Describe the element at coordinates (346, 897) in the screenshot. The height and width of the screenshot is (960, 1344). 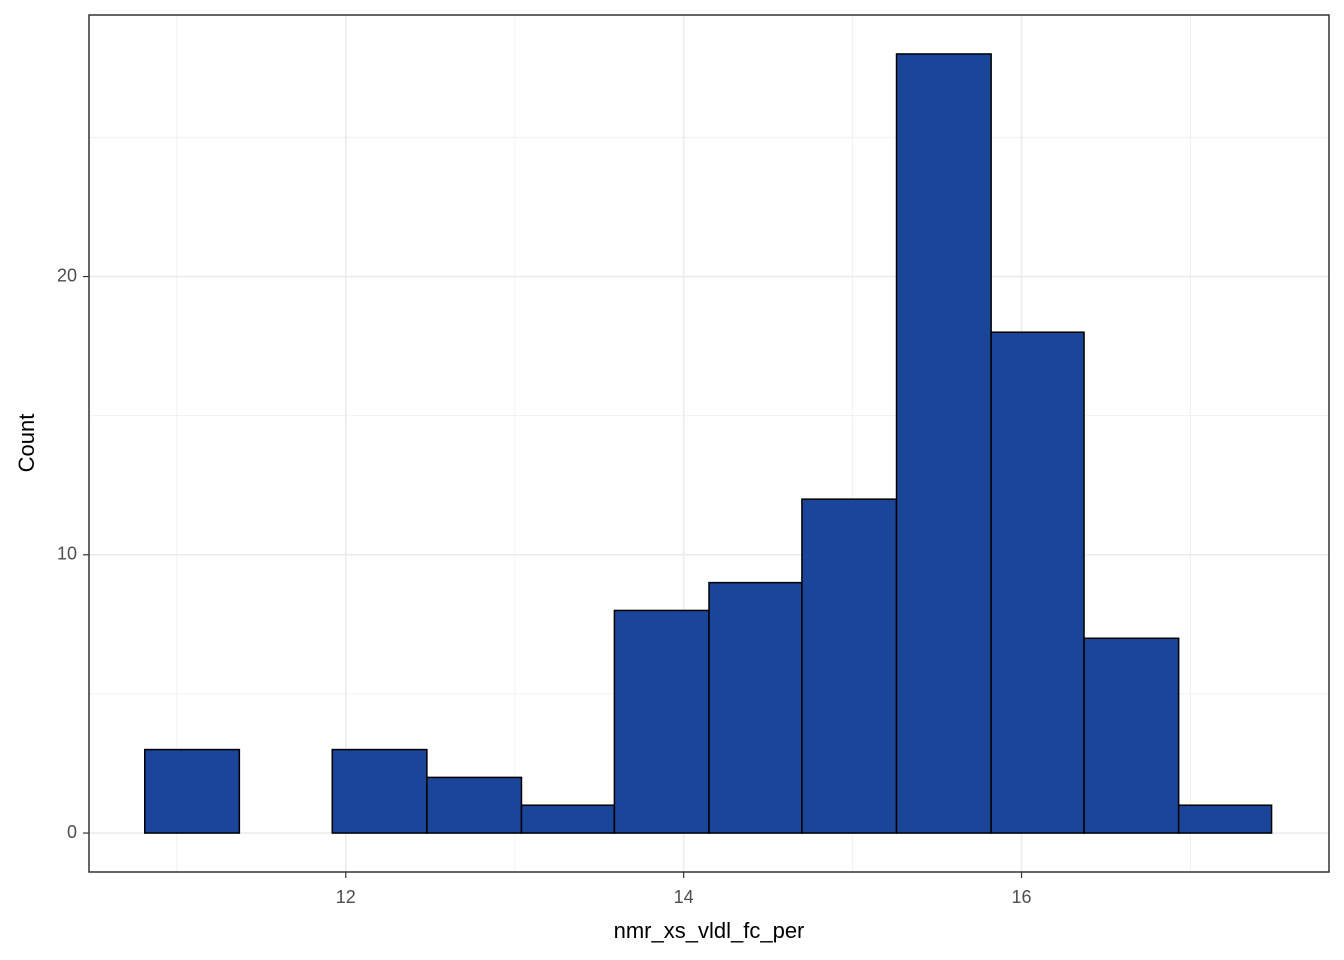
I see `x-tick-label: 12` at that location.